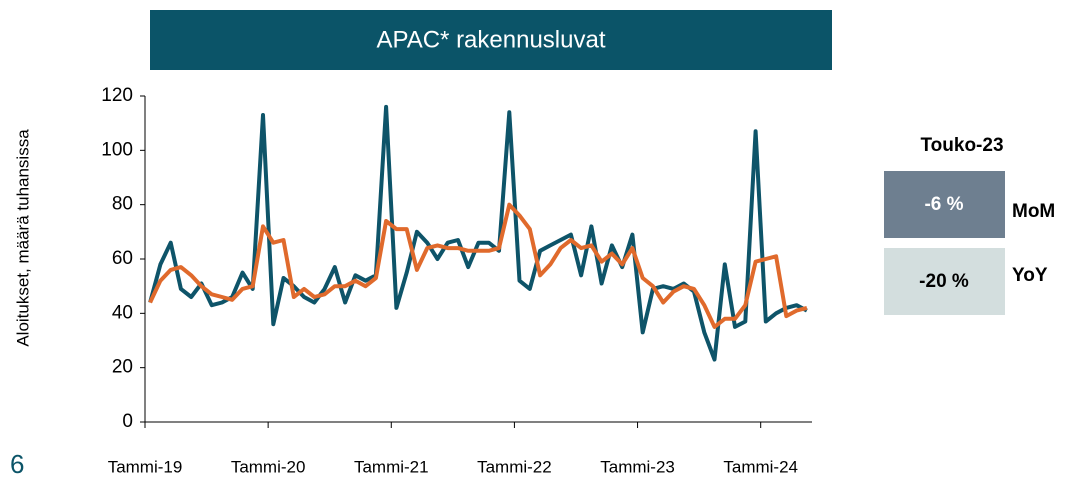 This screenshot has width=1071, height=479. I want to click on x-tick-label: Tammi-23, so click(637, 466).